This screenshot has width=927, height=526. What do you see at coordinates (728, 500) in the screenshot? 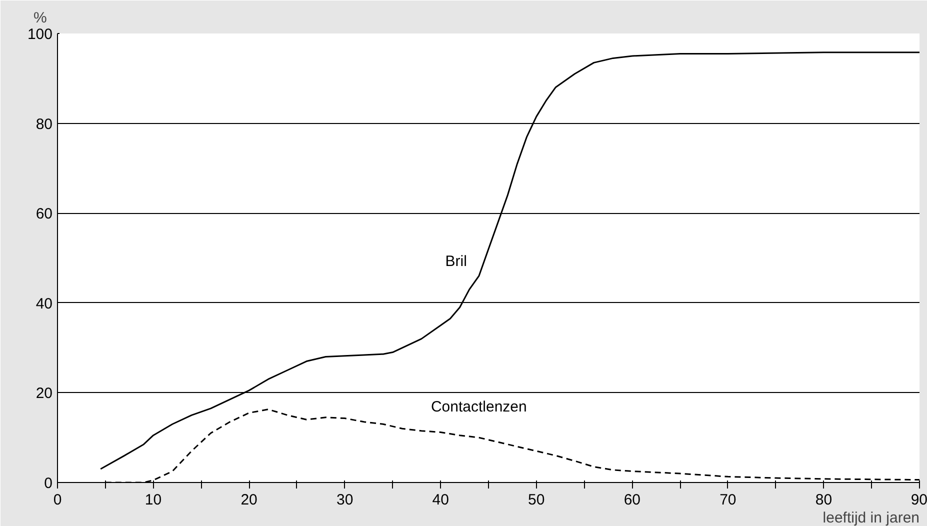
I see `x-tick-label: 70` at bounding box center [728, 500].